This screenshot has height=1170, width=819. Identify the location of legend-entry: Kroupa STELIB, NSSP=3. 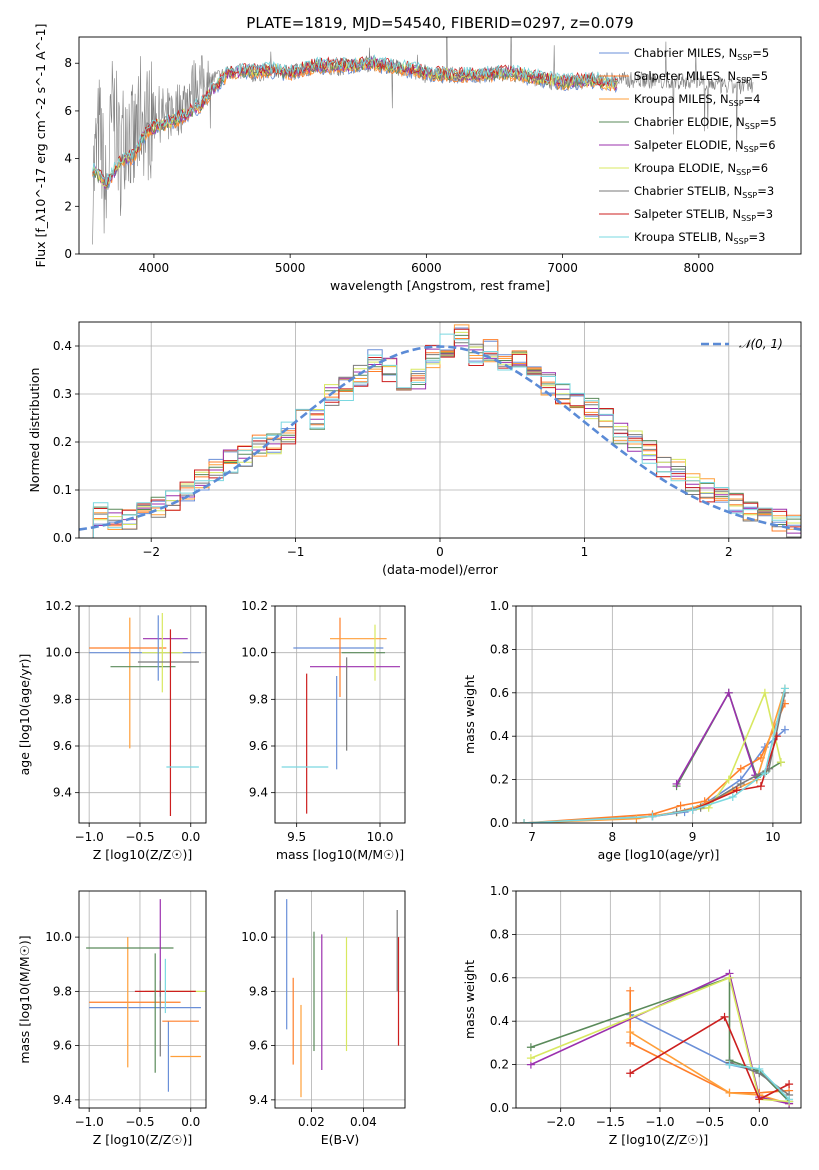
(699, 238).